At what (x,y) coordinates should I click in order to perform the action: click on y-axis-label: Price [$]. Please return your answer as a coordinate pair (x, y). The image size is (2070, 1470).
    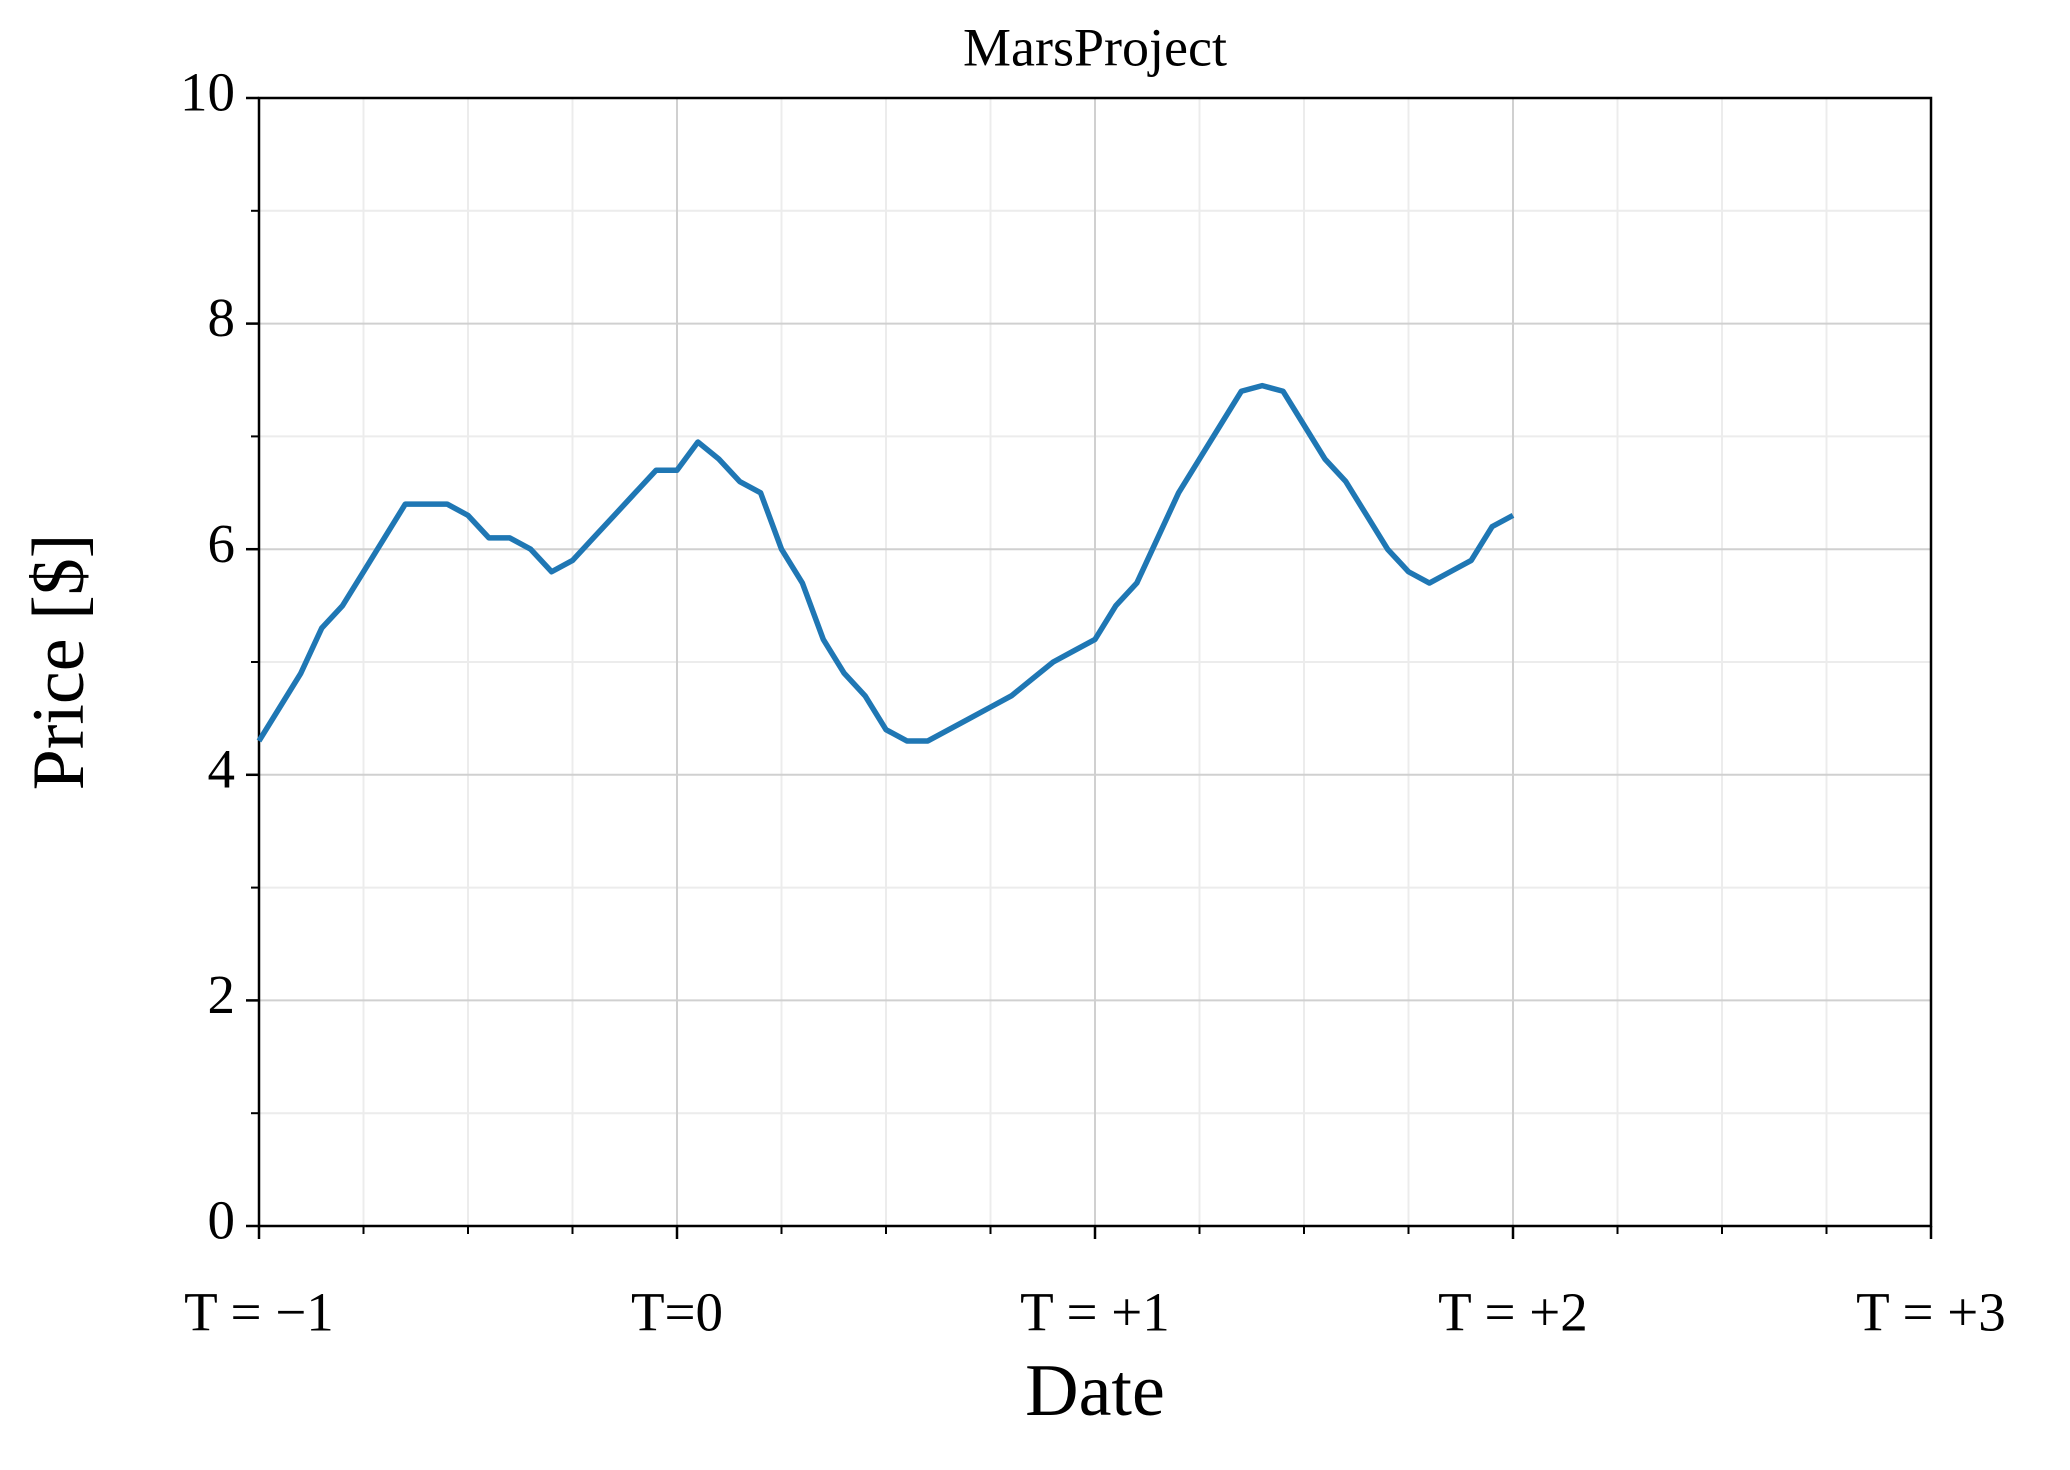
    Looking at the image, I should click on (59, 662).